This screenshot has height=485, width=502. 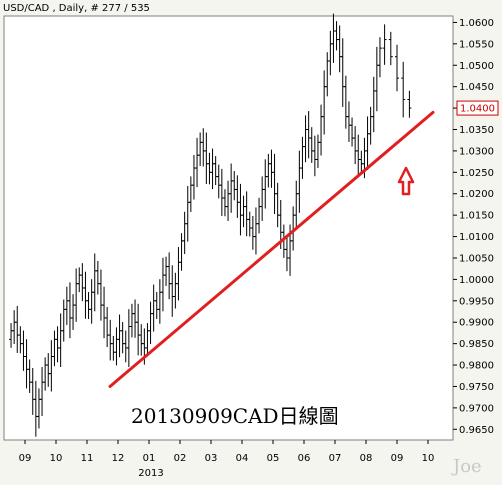 What do you see at coordinates (476, 387) in the screenshot?
I see `y-tick-label: 0.9750` at bounding box center [476, 387].